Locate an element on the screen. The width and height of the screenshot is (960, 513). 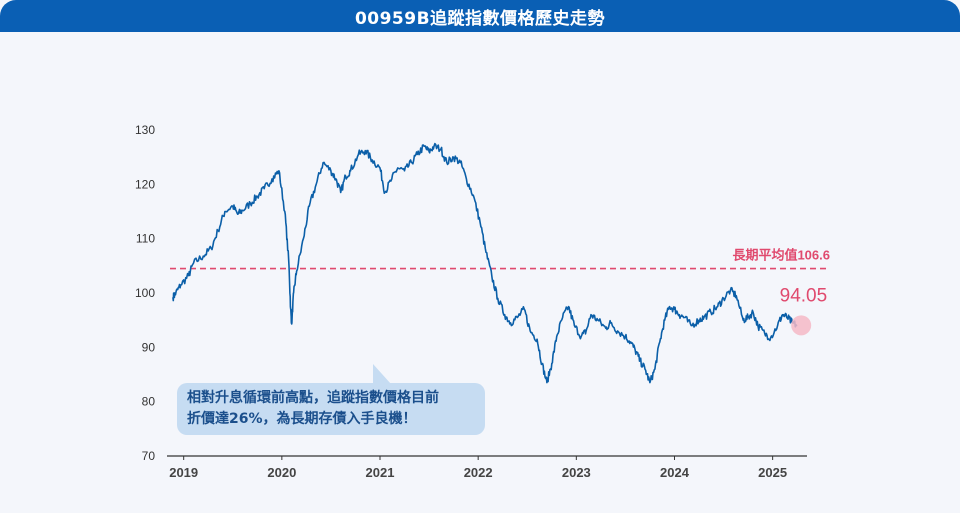
callout-line-2: 折價達26%，為長期存債入手良機！ is located at coordinates (302, 419).